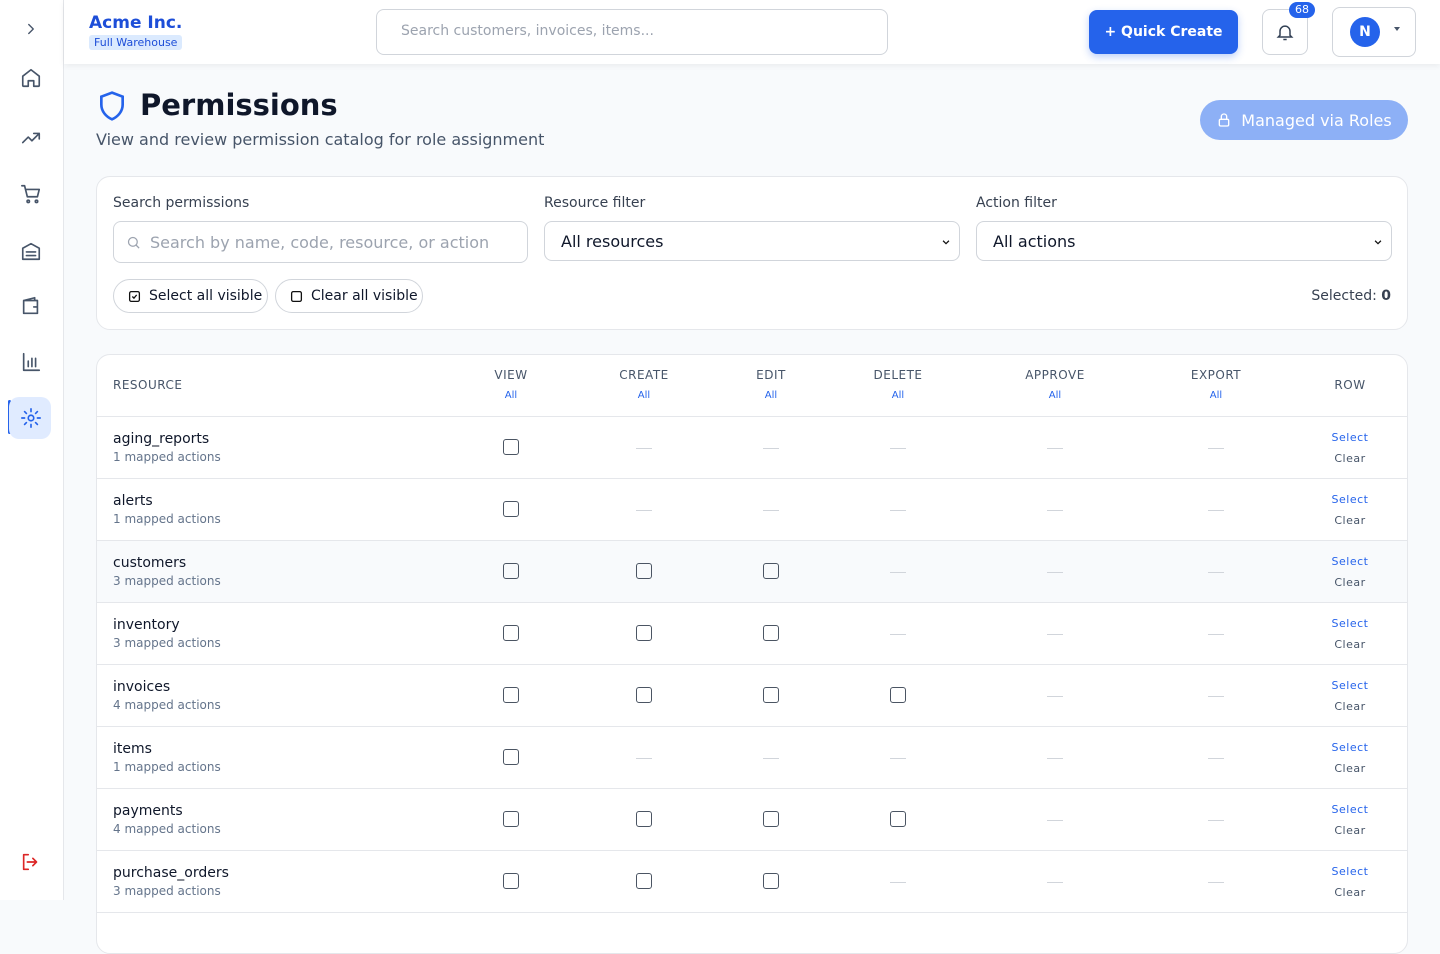 The image size is (1440, 954). I want to click on active-item, so click(30, 418).